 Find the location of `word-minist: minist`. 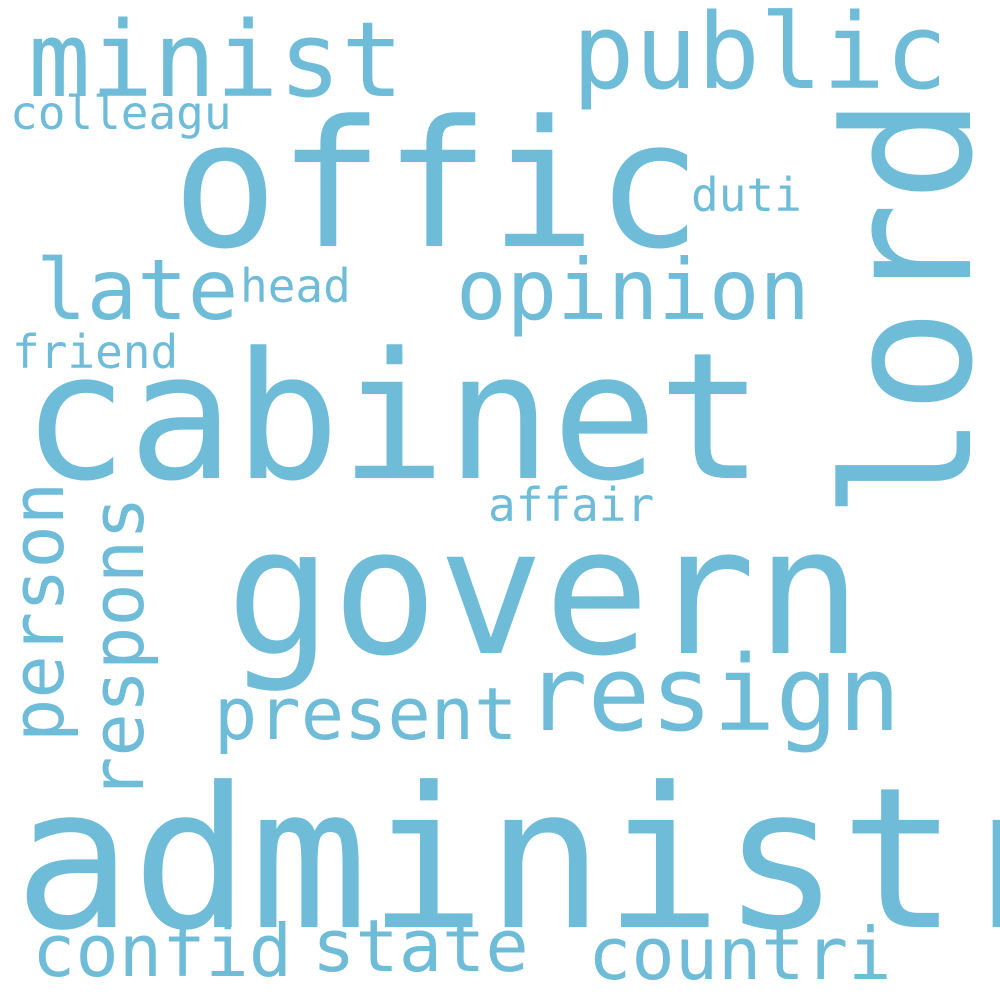

word-minist: minist is located at coordinates (216, 60).